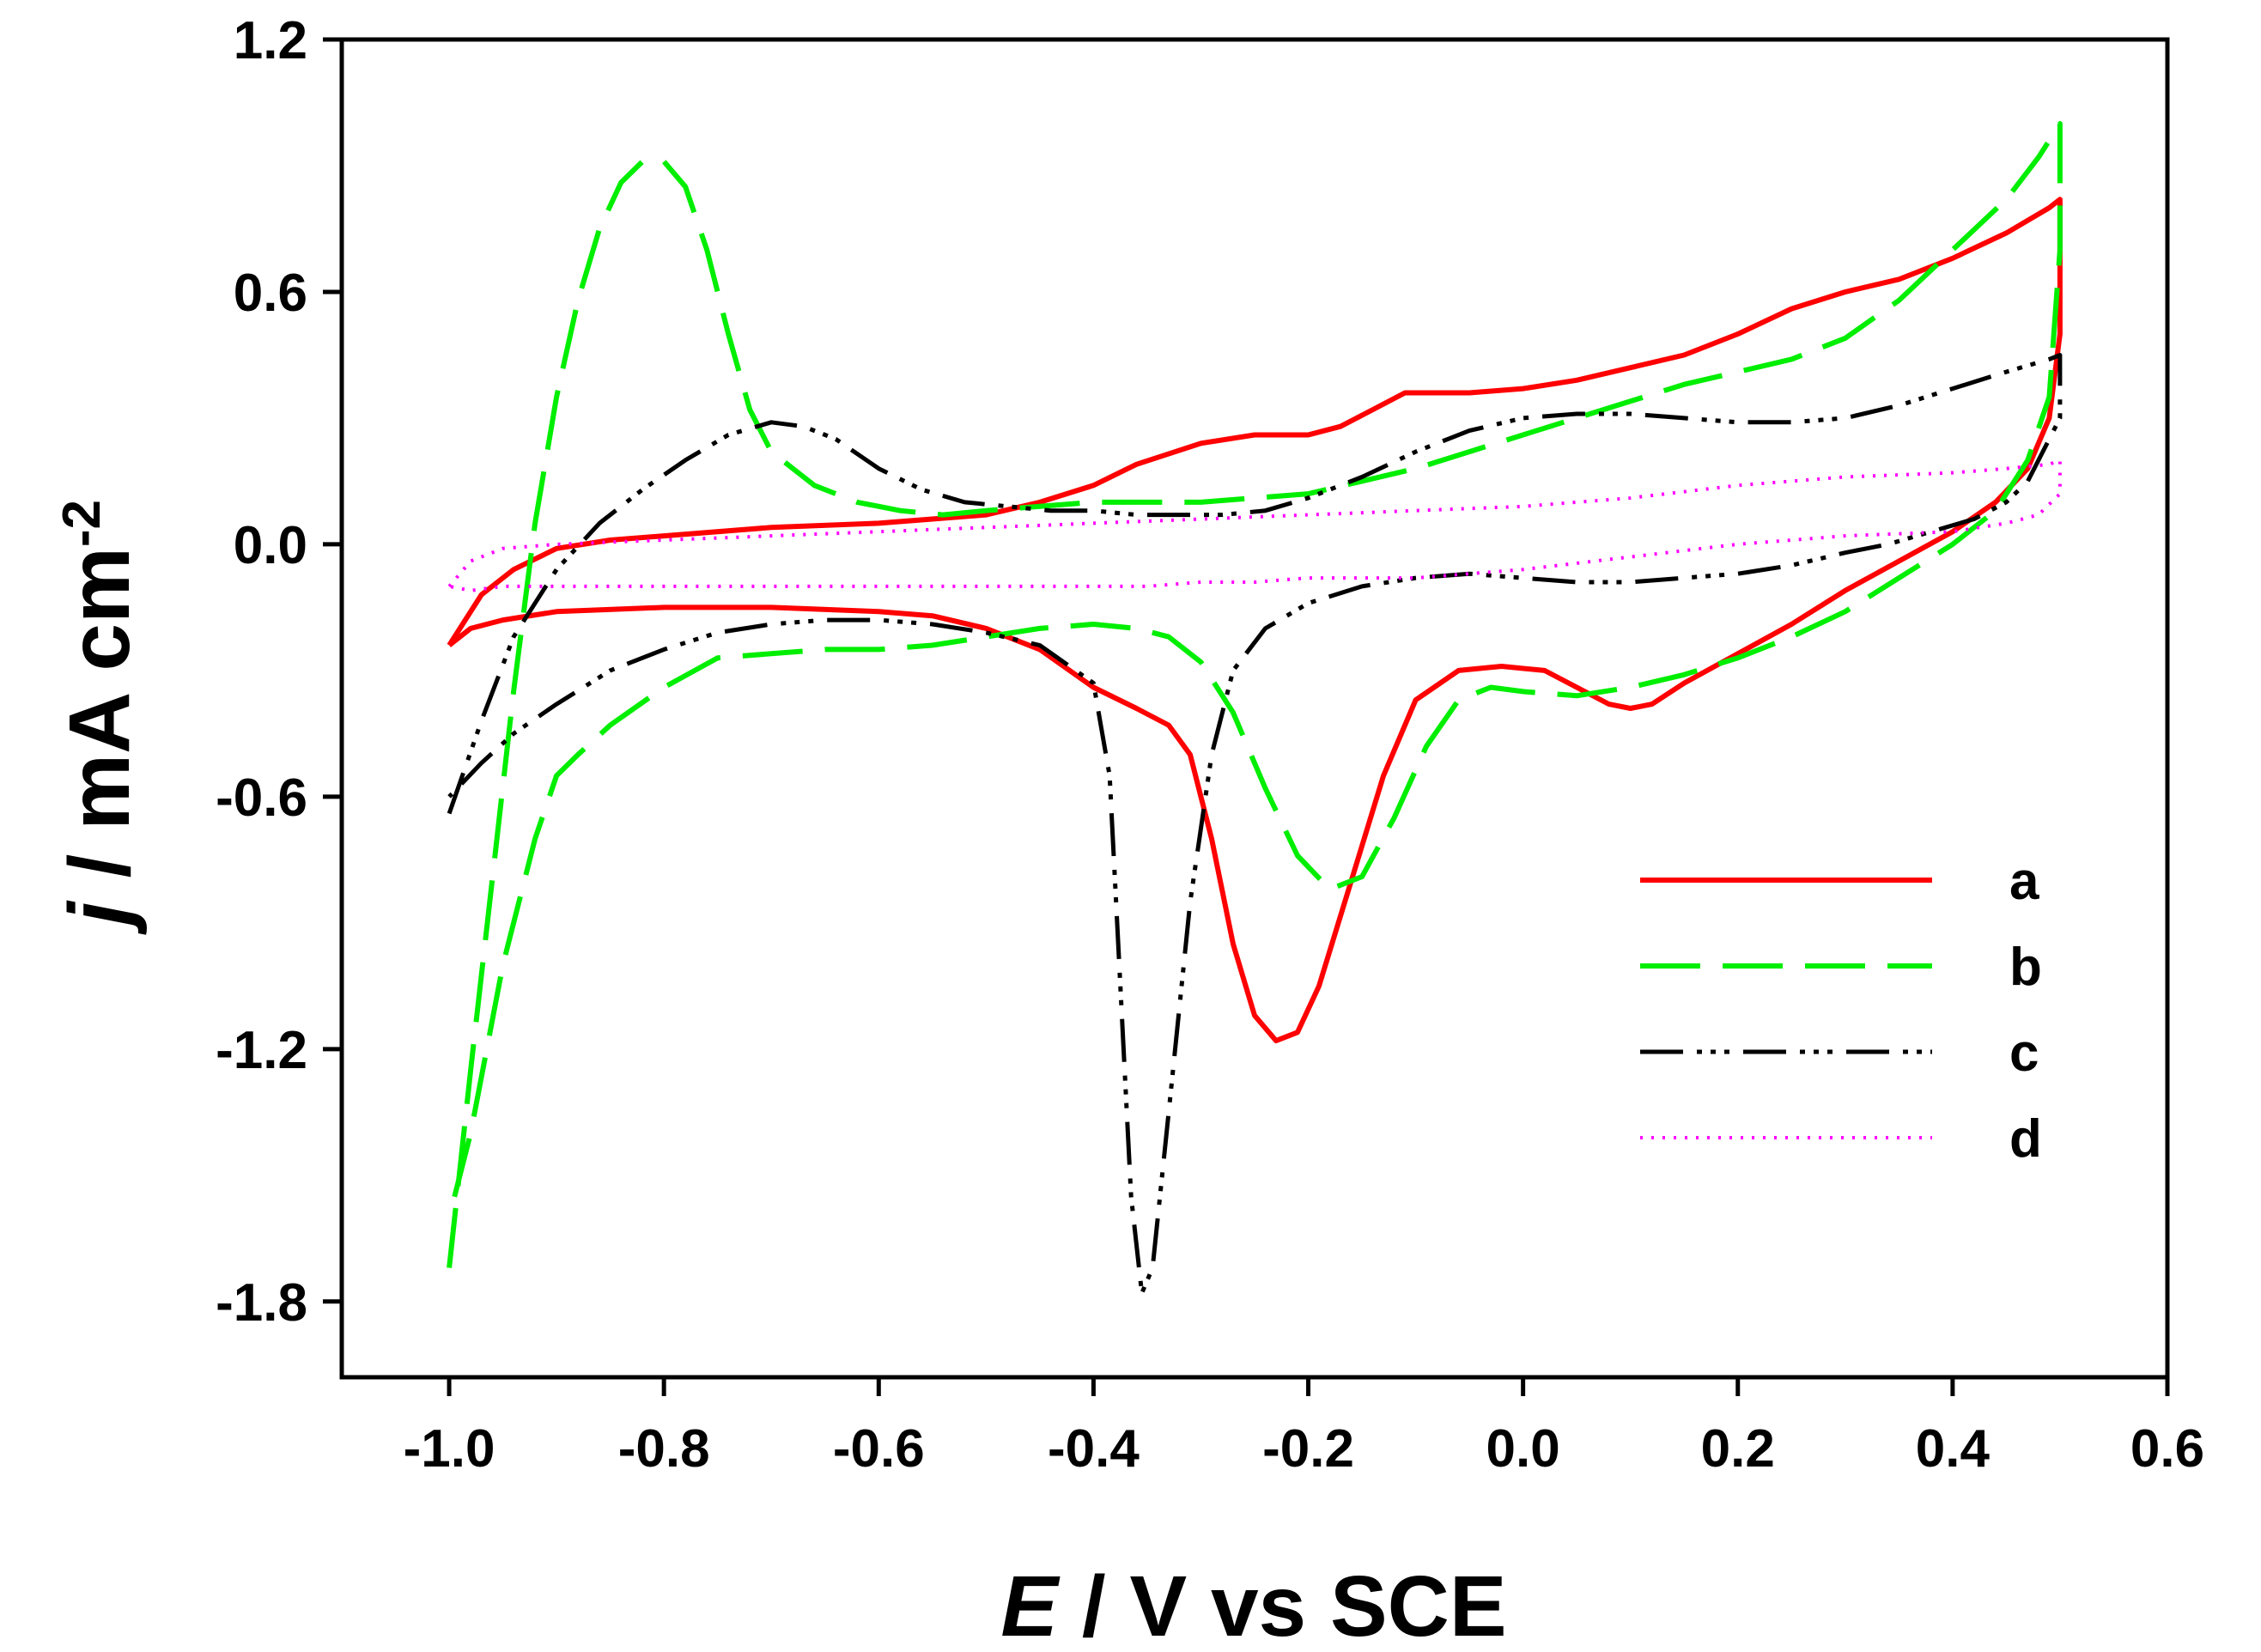 The image size is (2261, 1652). Describe the element at coordinates (2025, 1139) in the screenshot. I see `legend-label-d: d` at that location.